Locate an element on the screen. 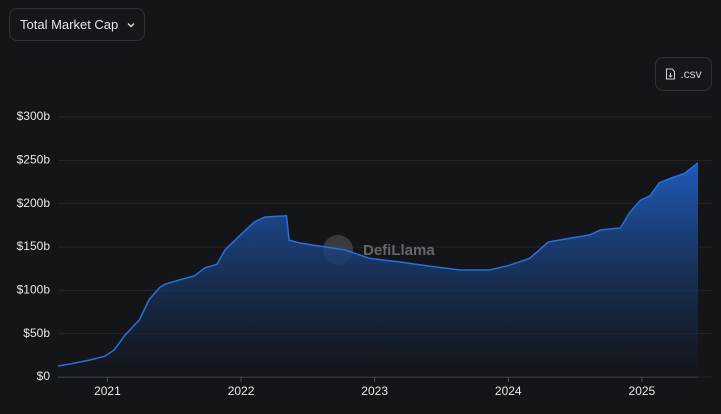 Image resolution: width=721 pixels, height=414 pixels. y-tick-label: $200b is located at coordinates (34, 203).